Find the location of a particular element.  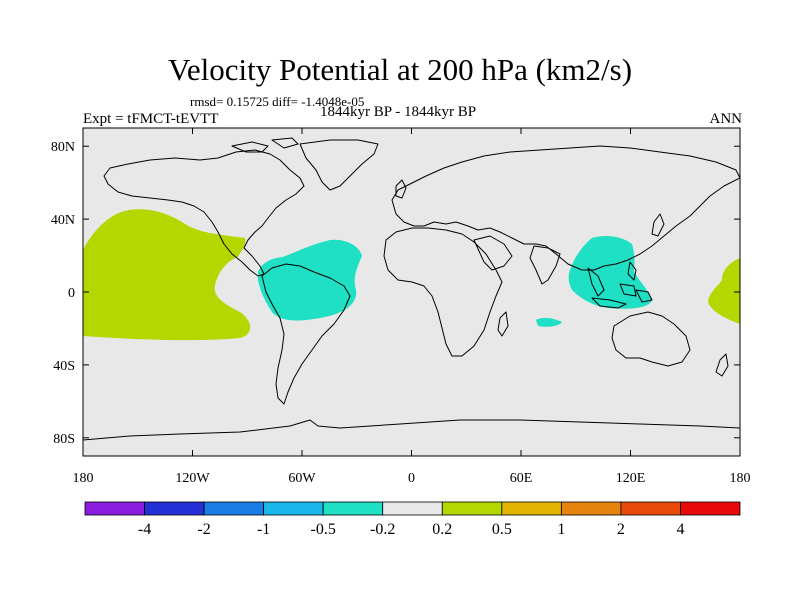

lon-tick-label: 120W is located at coordinates (192, 478).